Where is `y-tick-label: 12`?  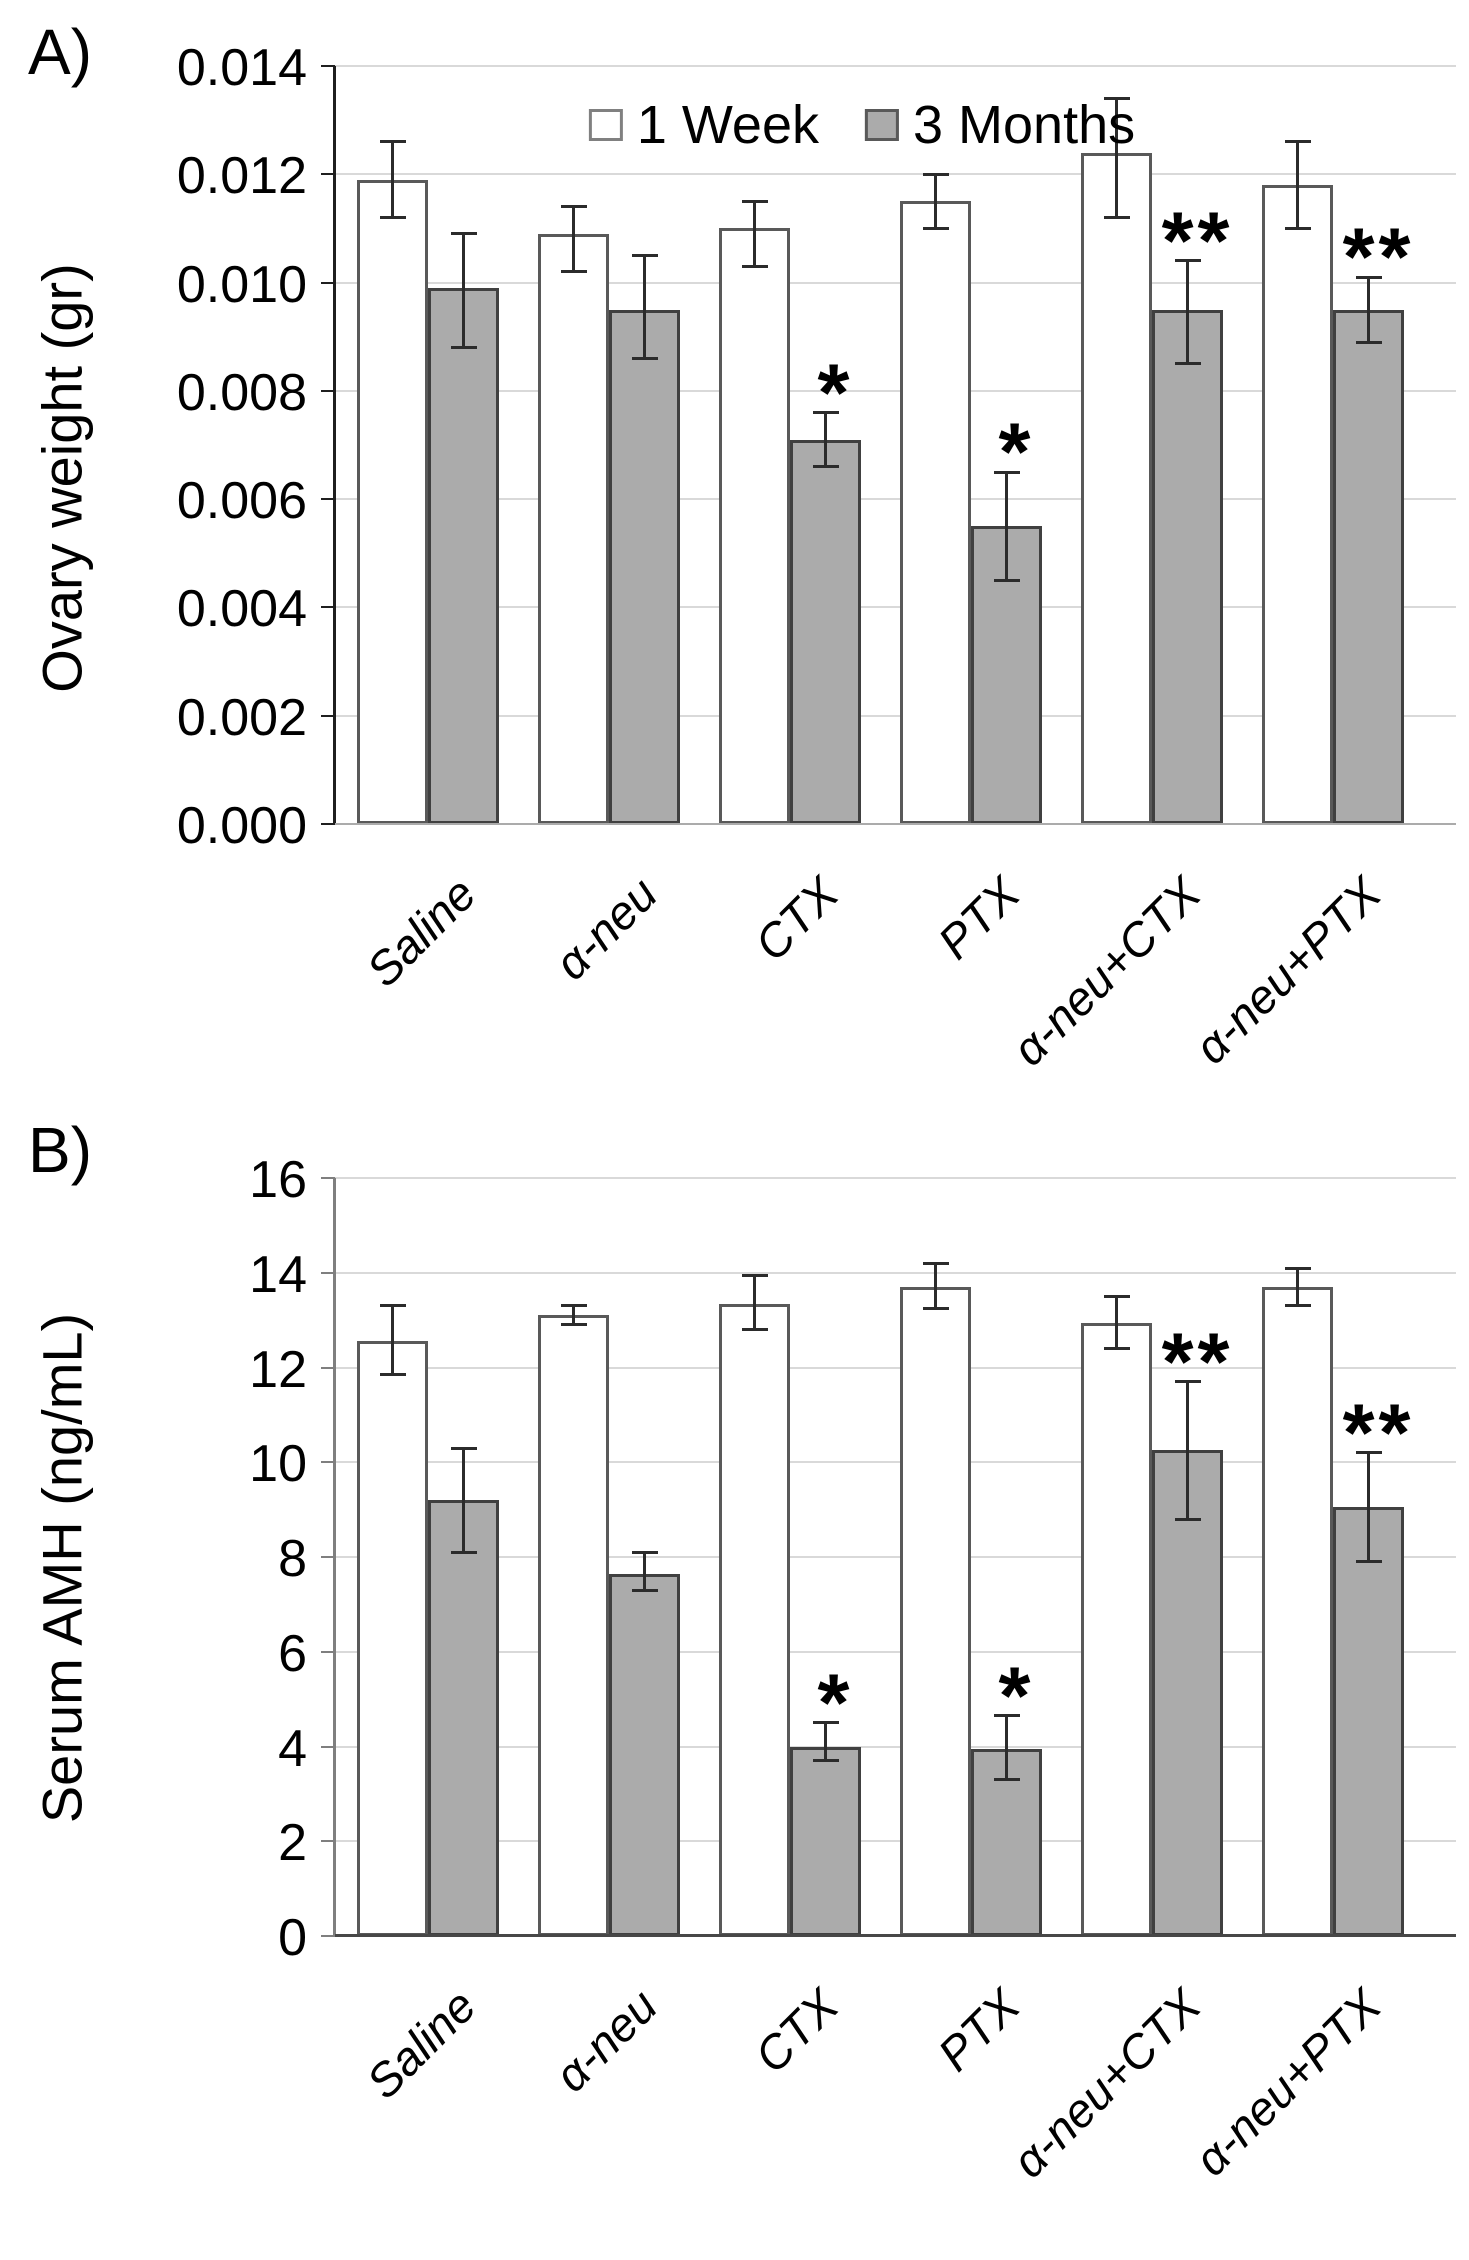
y-tick-label: 12 is located at coordinates (278, 1369).